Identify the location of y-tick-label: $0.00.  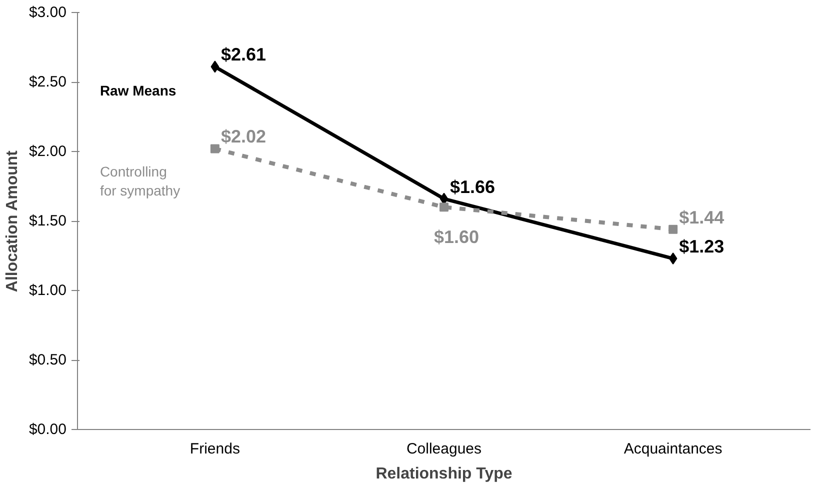
(47, 429).